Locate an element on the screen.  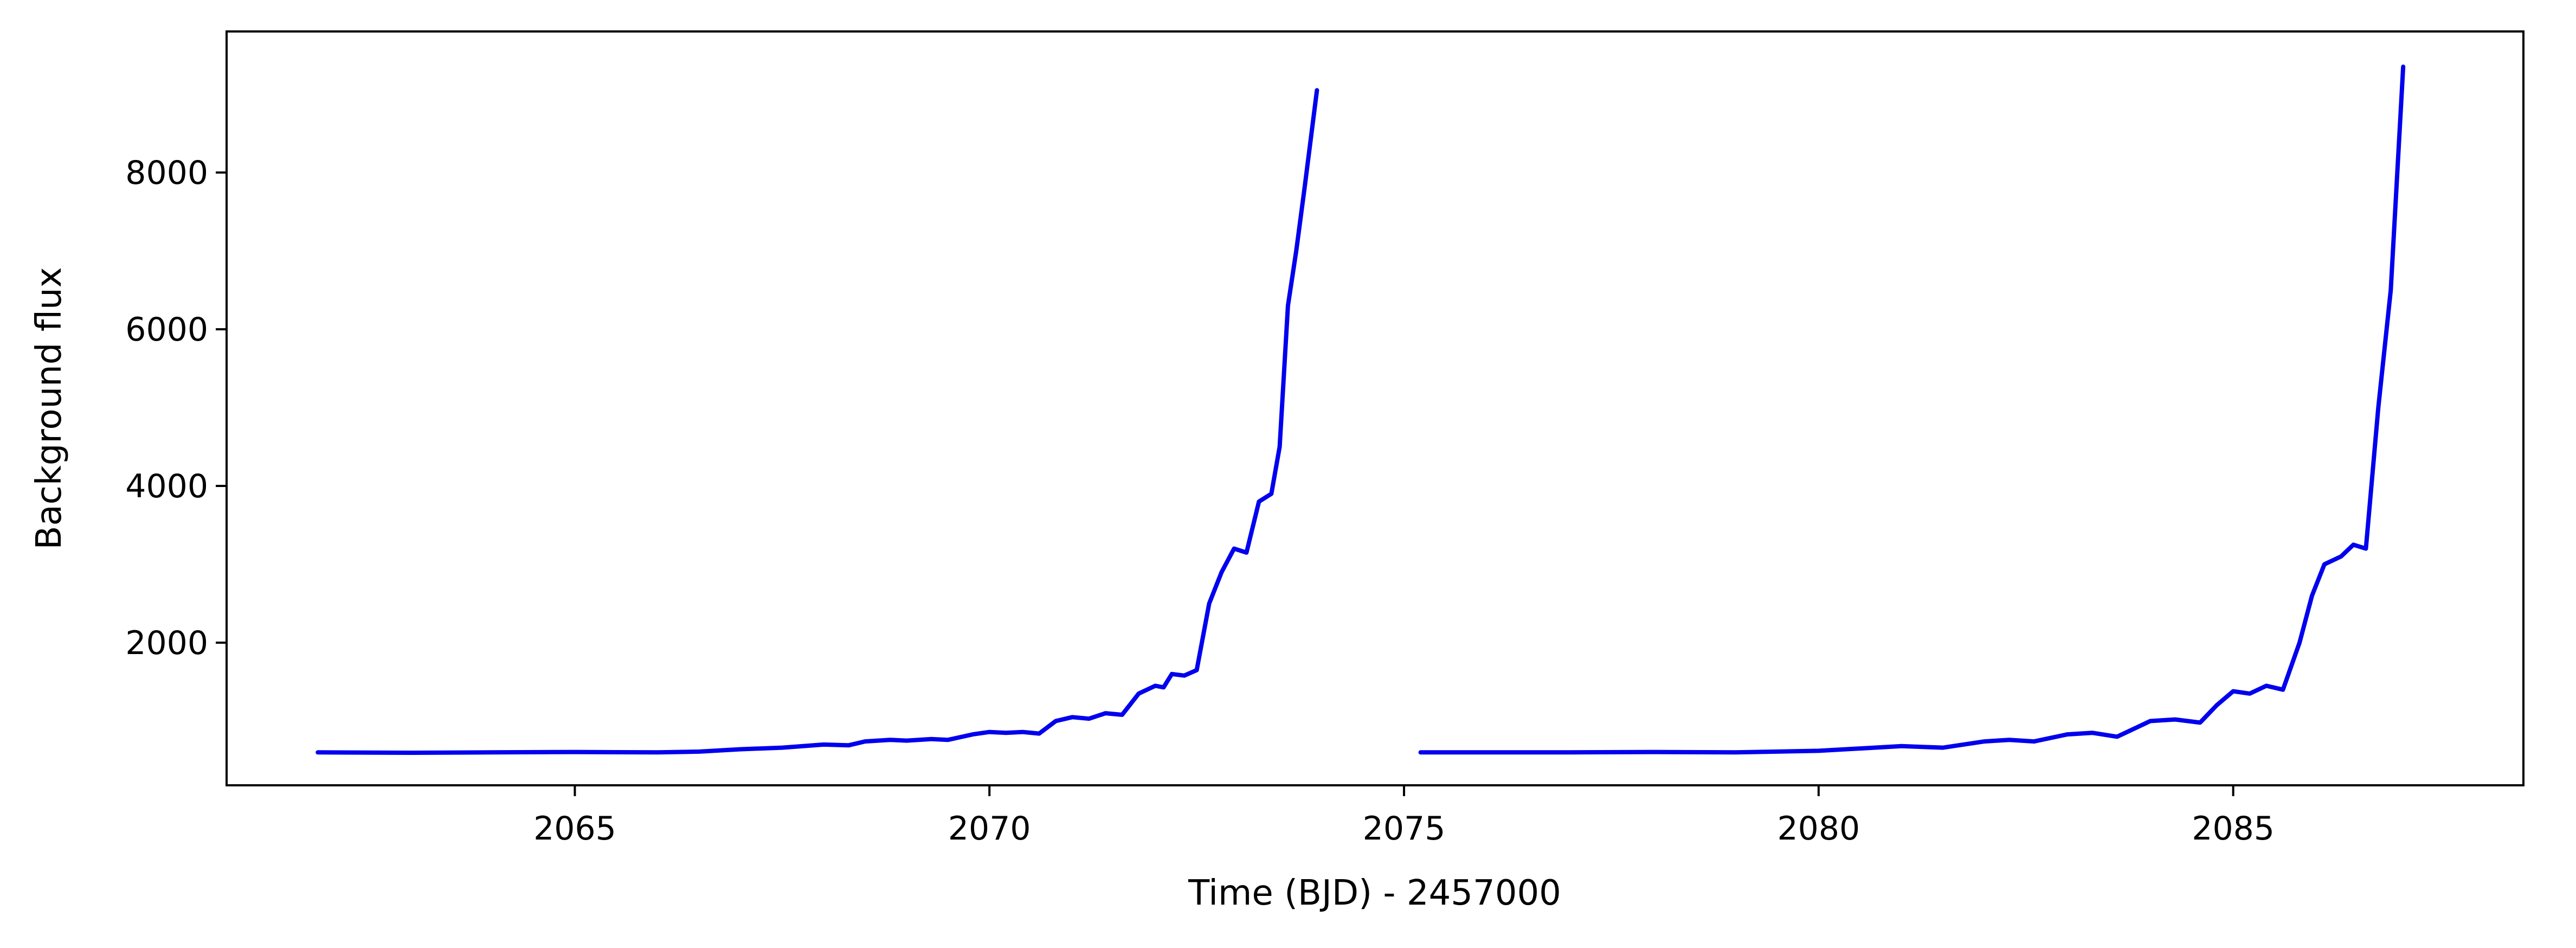
x-tick-label: 2070 is located at coordinates (989, 829).